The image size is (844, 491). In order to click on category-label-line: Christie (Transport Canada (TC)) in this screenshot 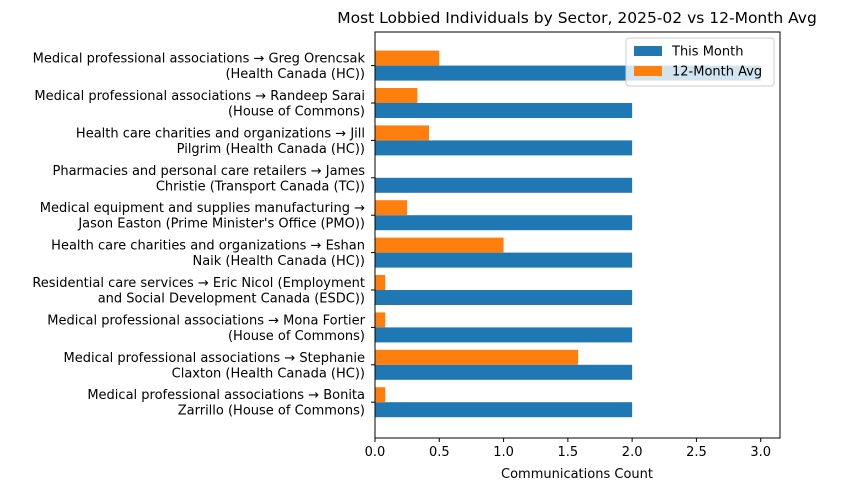, I will do `click(260, 186)`.